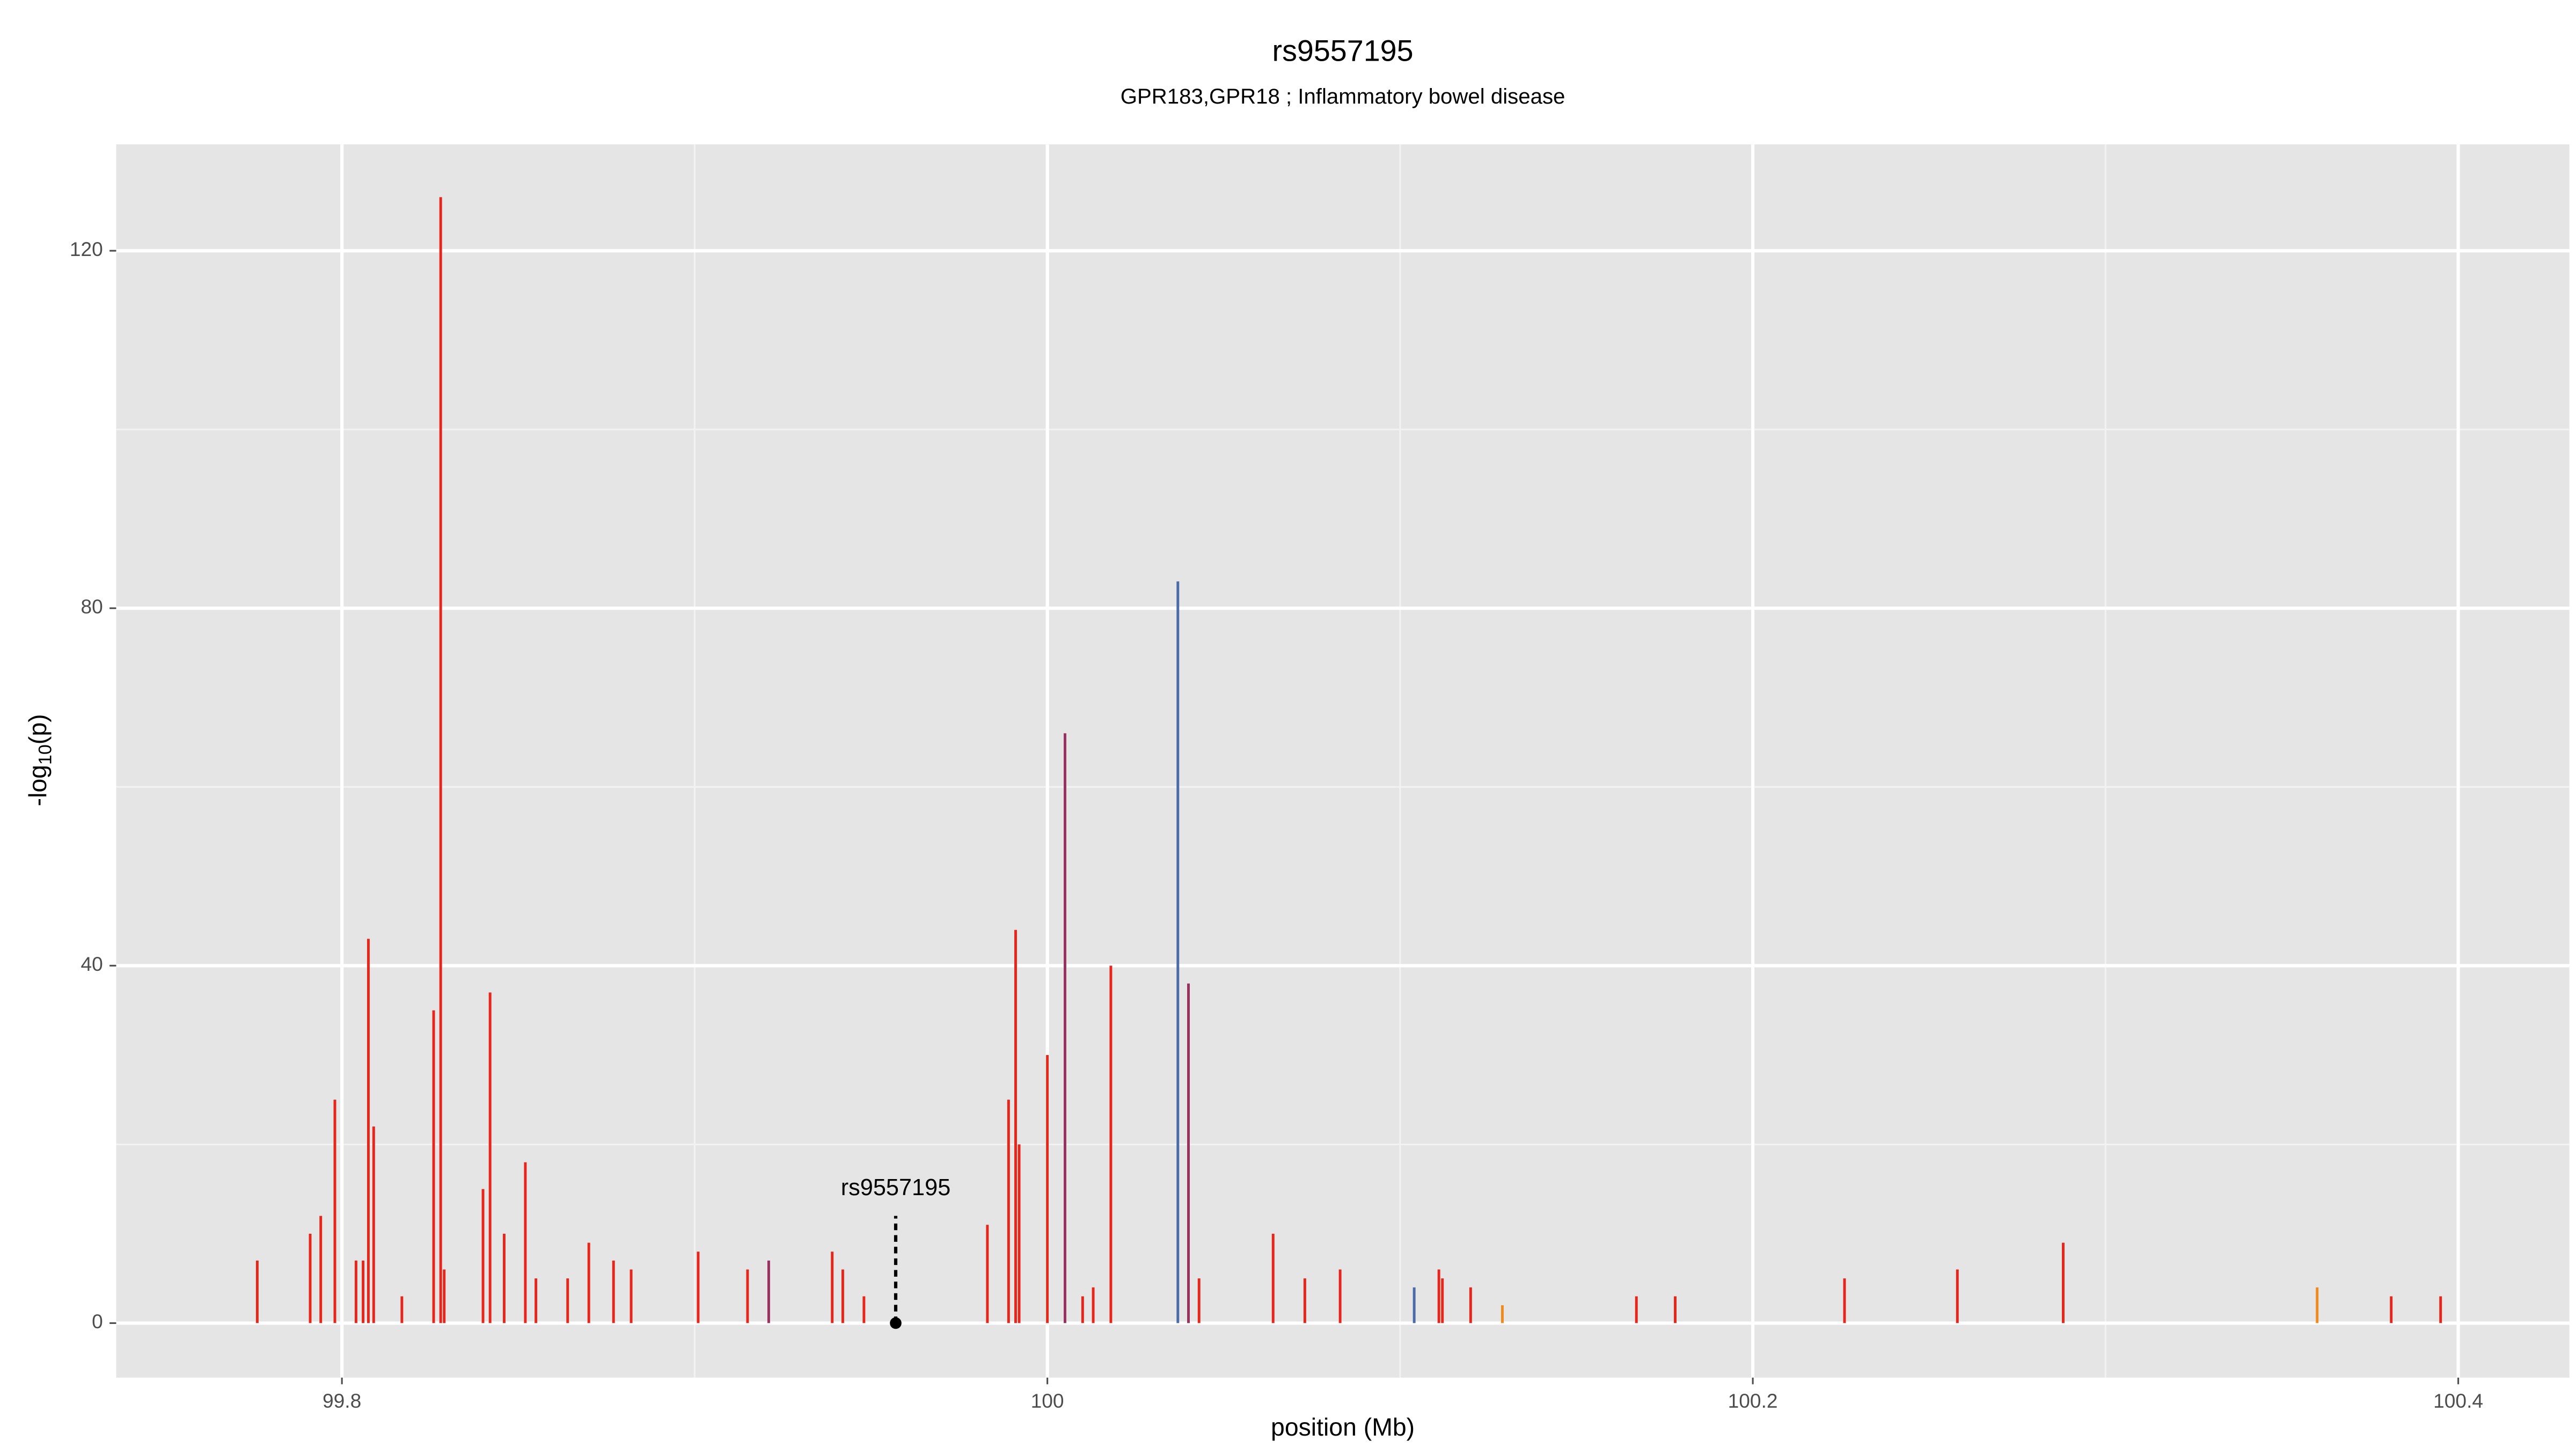  Describe the element at coordinates (896, 1188) in the screenshot. I see `highlight-label: rs9557195` at that location.